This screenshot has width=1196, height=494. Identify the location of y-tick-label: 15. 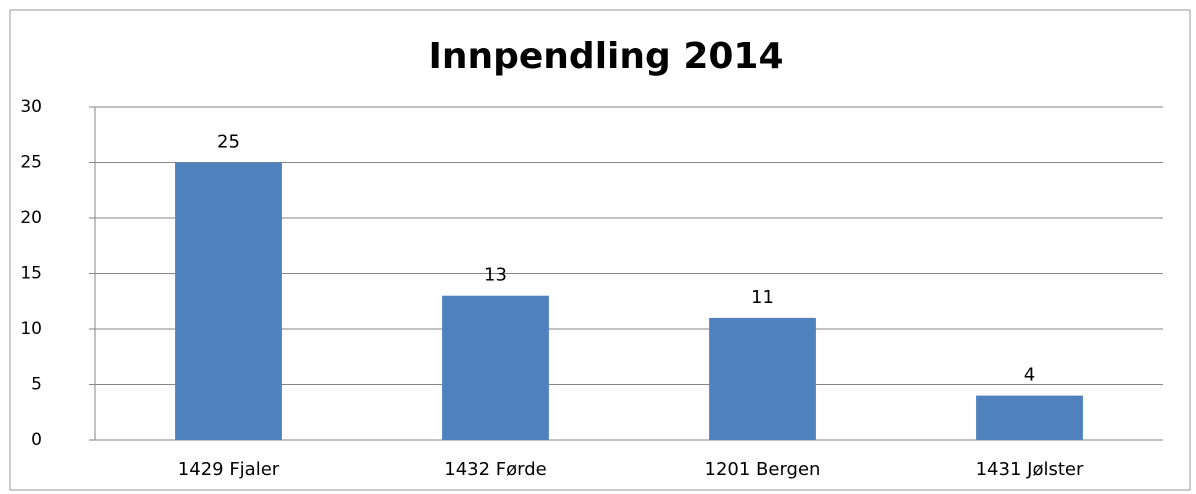
(31, 274).